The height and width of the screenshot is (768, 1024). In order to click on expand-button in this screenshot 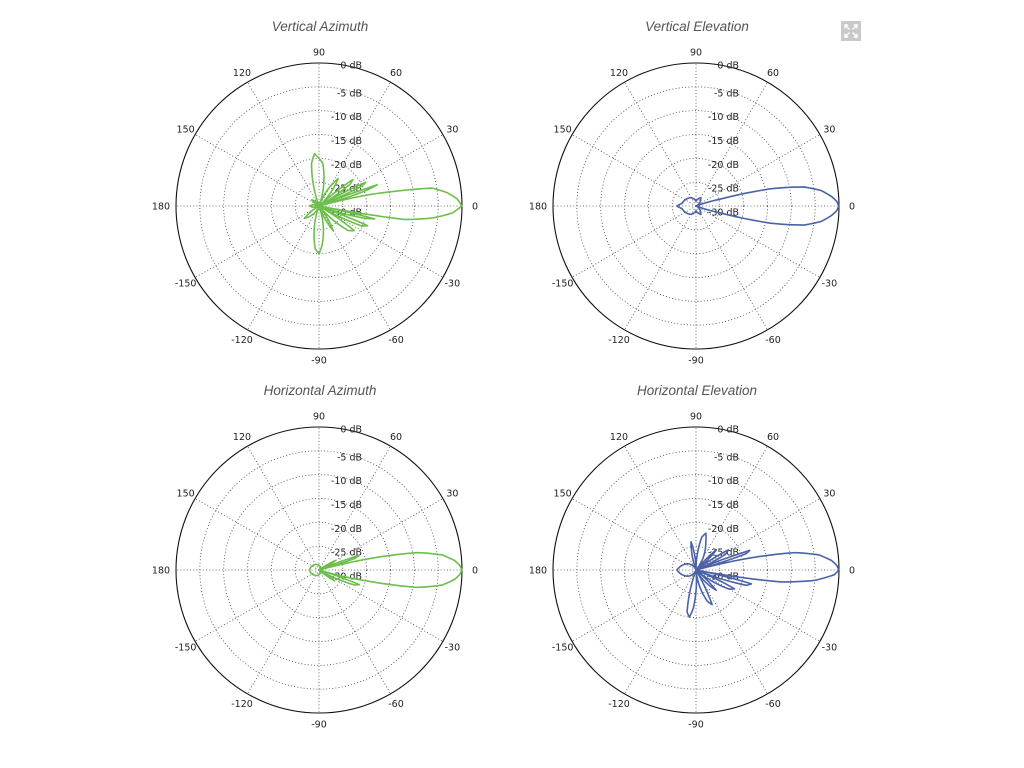, I will do `click(851, 31)`.